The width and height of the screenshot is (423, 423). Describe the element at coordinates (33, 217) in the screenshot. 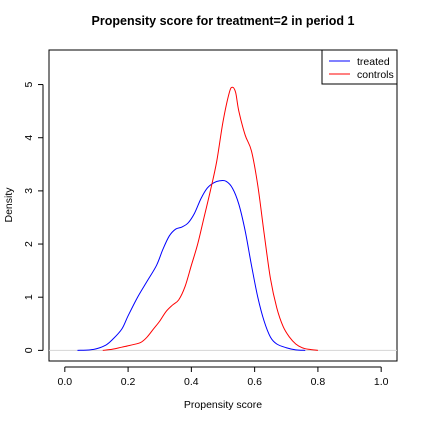

I see `y-axis: 0 1 2 3 4 5` at that location.